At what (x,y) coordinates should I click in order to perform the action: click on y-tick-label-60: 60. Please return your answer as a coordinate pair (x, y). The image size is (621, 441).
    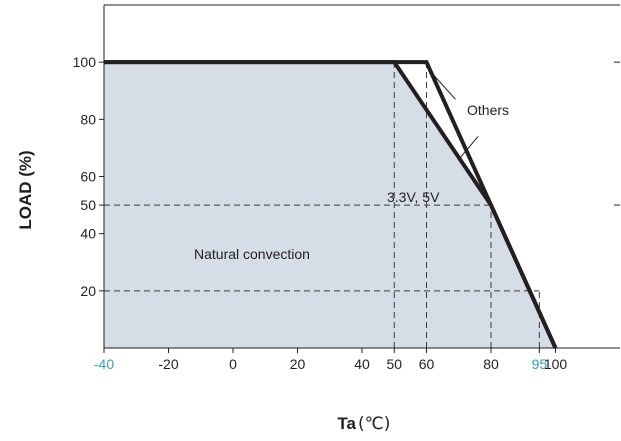
    Looking at the image, I should click on (88, 177).